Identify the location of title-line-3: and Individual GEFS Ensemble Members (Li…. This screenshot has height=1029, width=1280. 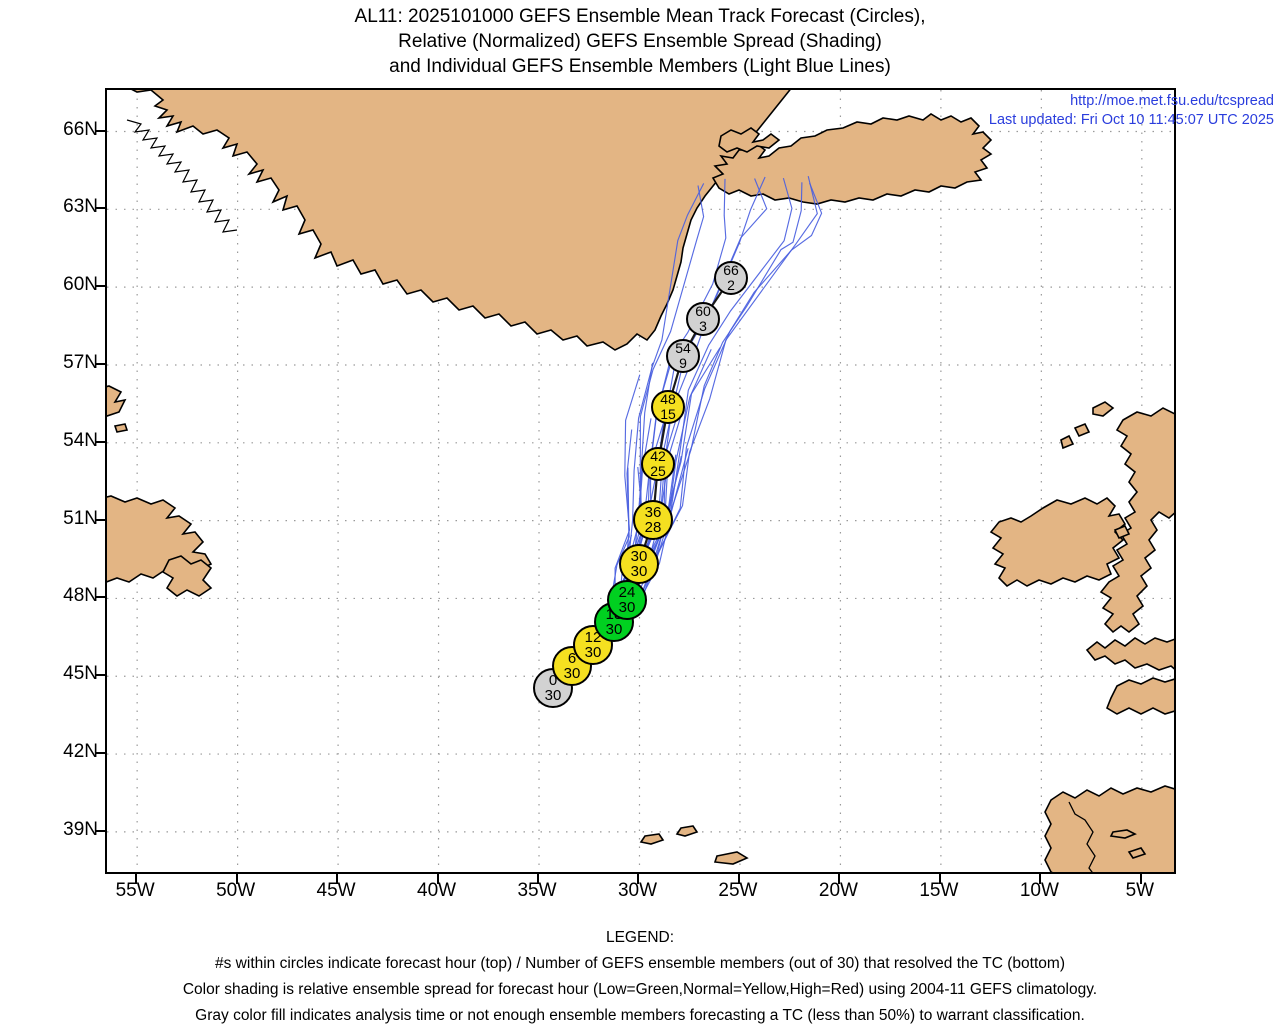
(640, 66).